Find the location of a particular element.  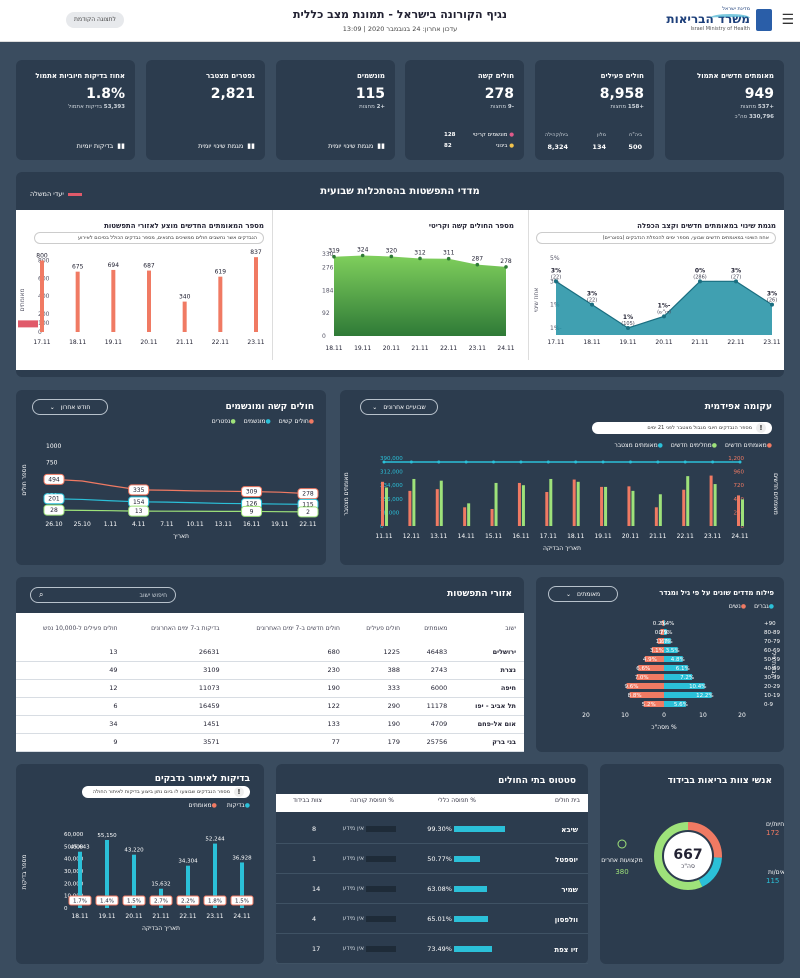

hospital-row: יוספטל 50.77% אין מידע 1 is located at coordinates (432, 860).